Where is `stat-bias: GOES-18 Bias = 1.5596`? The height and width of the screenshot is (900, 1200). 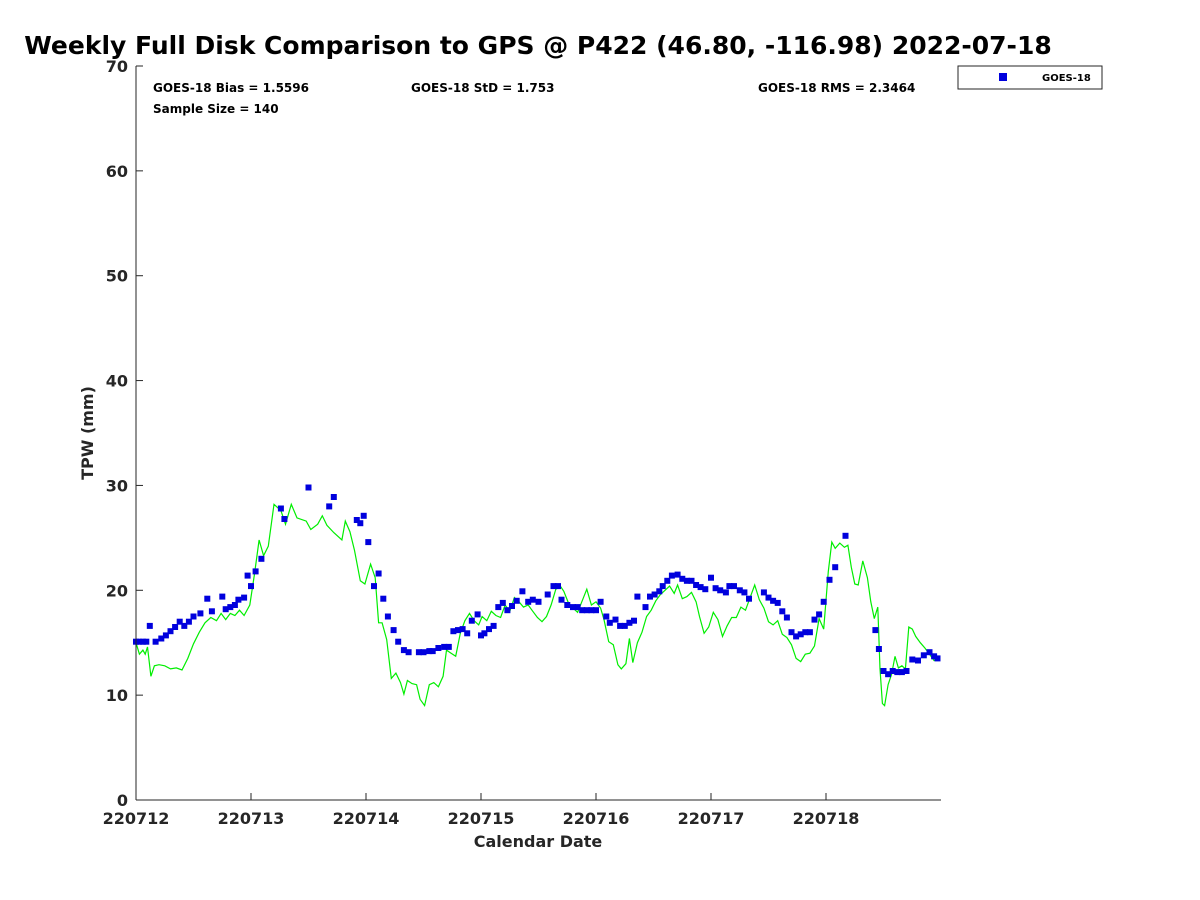
stat-bias: GOES-18 Bias = 1.5596 is located at coordinates (231, 88).